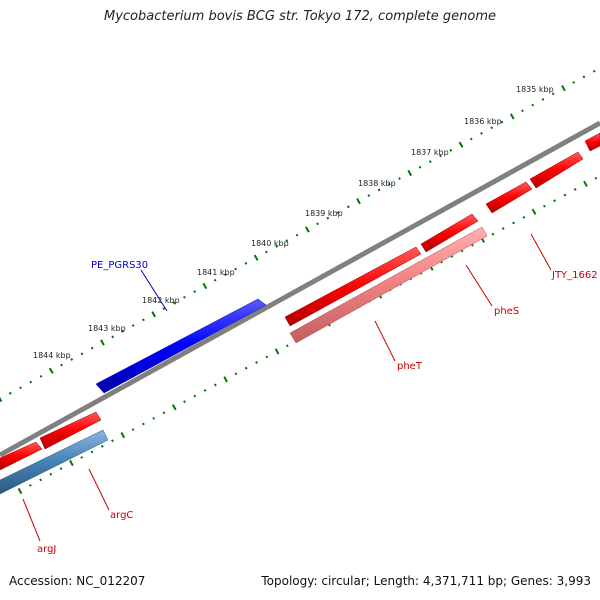 The image size is (600, 600). What do you see at coordinates (99, 489) in the screenshot?
I see `leader-argc` at bounding box center [99, 489].